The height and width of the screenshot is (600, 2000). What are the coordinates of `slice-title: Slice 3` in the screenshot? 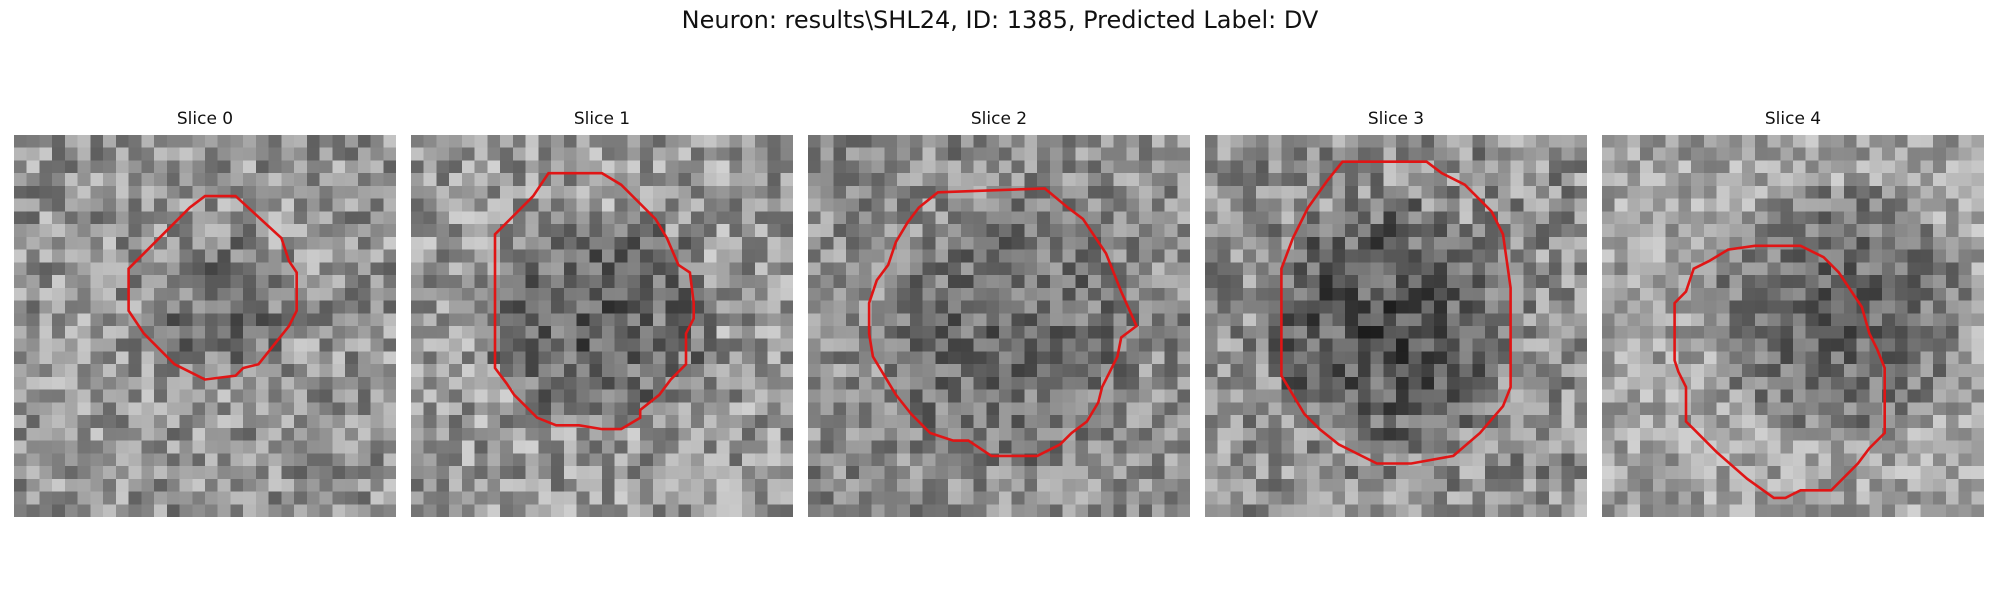 It's located at (1396, 119).